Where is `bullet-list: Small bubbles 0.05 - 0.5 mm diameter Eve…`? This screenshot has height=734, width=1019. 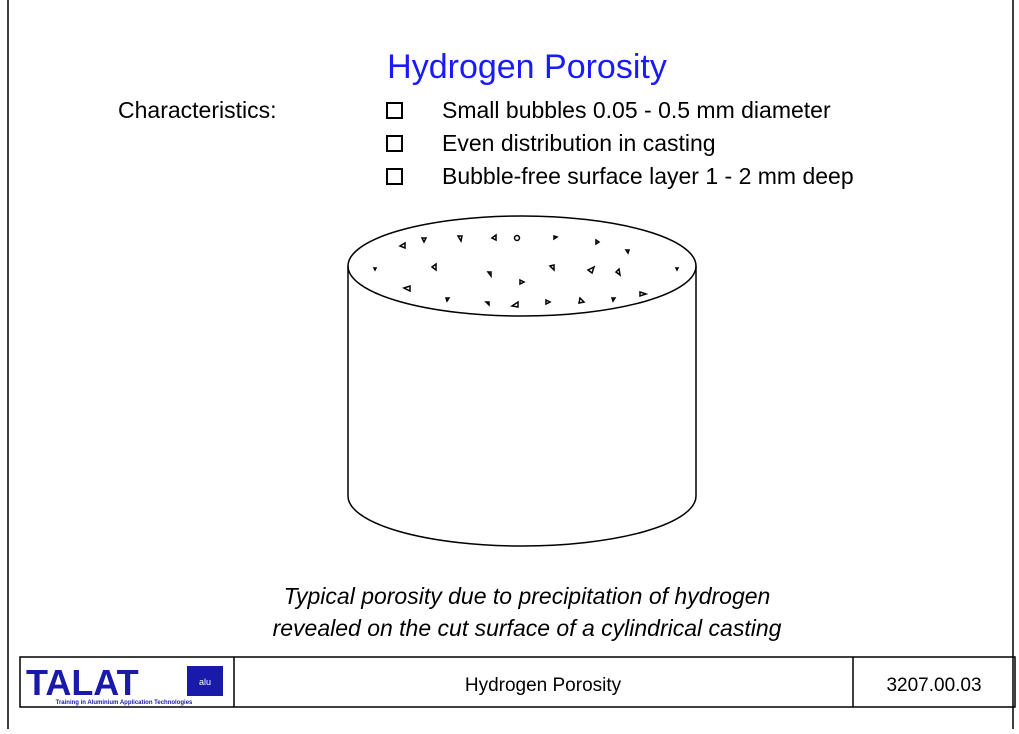 bullet-list: Small bubbles 0.05 - 0.5 mm diameter Eve… is located at coordinates (620, 143).